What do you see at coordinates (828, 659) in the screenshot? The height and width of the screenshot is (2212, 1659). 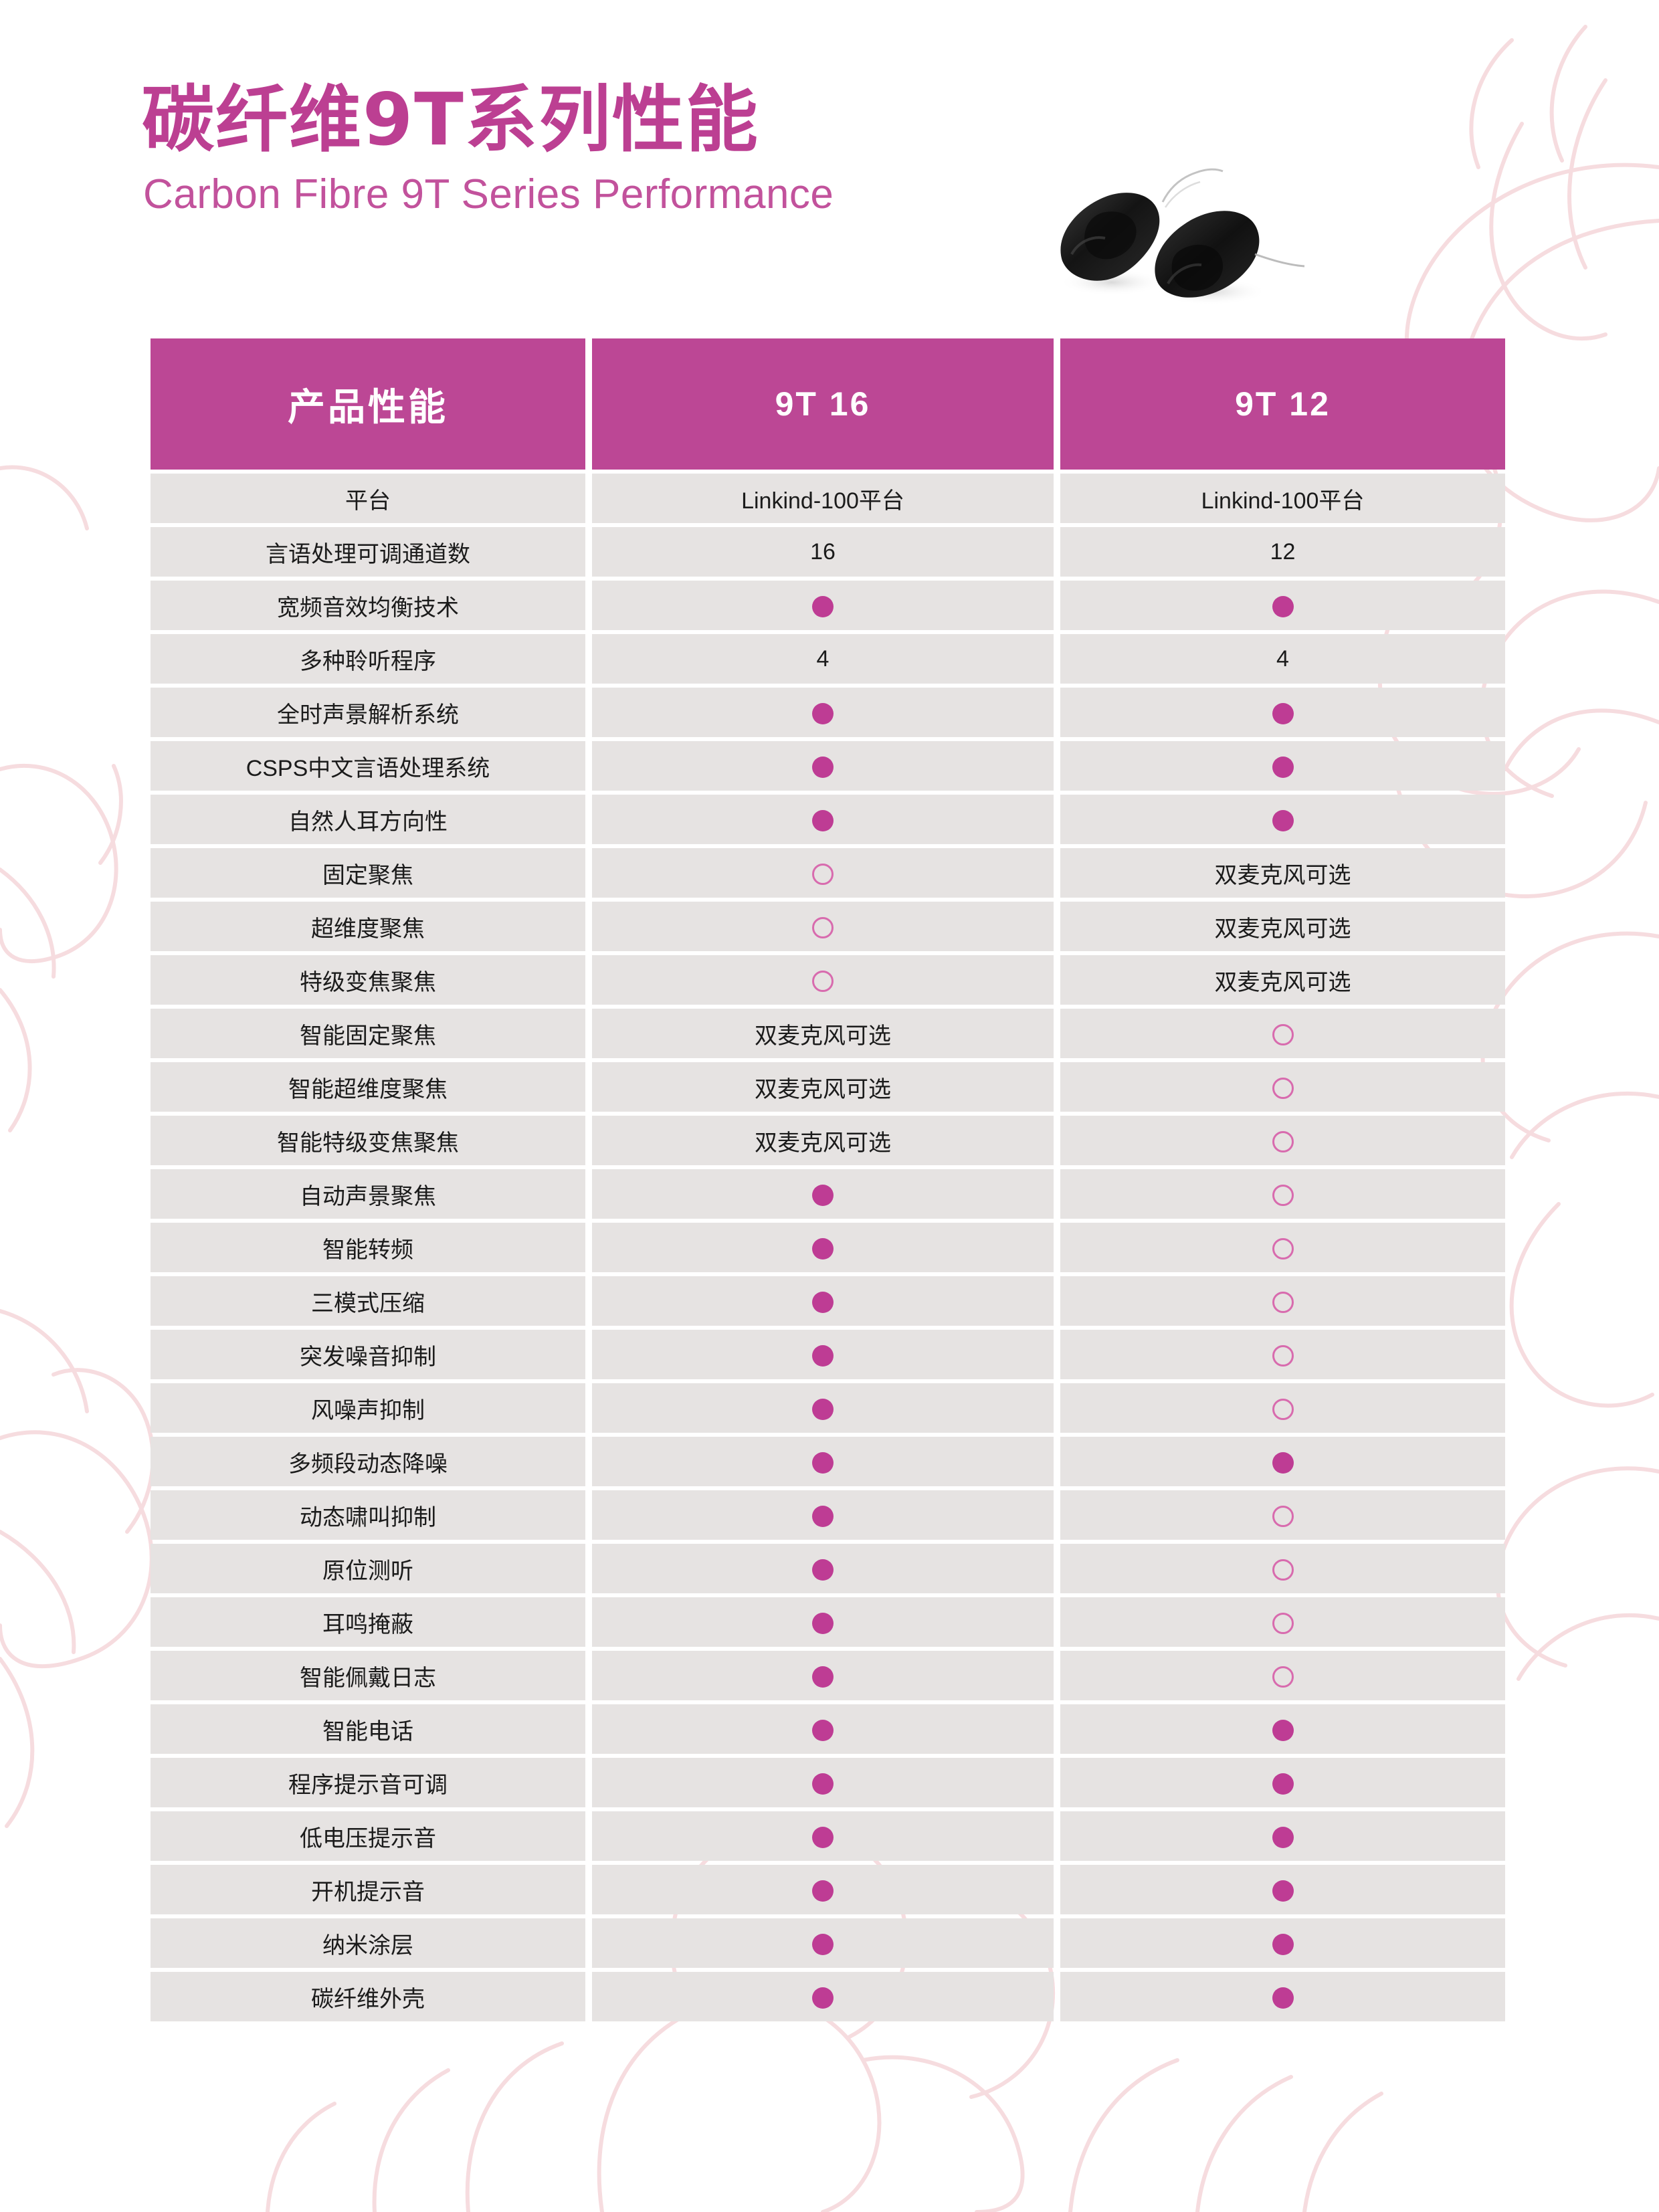 I see `table-row: 多种聆听程序 4 4` at bounding box center [828, 659].